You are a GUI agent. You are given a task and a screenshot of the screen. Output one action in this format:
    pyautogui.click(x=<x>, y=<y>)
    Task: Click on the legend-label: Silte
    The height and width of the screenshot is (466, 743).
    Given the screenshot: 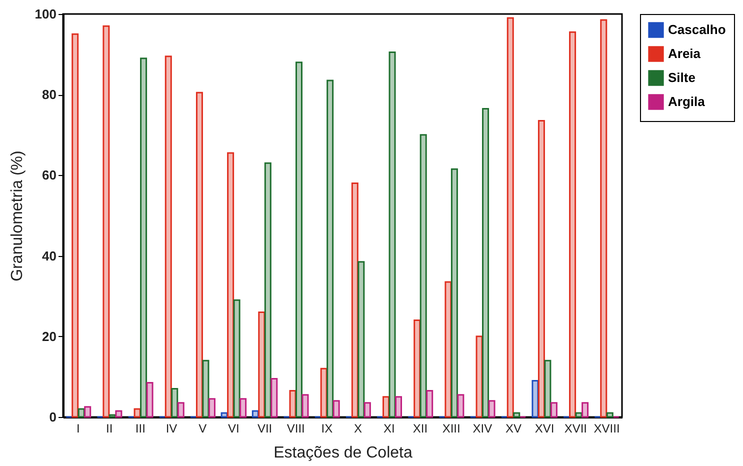 What is the action you would take?
    pyautogui.click(x=682, y=77)
    